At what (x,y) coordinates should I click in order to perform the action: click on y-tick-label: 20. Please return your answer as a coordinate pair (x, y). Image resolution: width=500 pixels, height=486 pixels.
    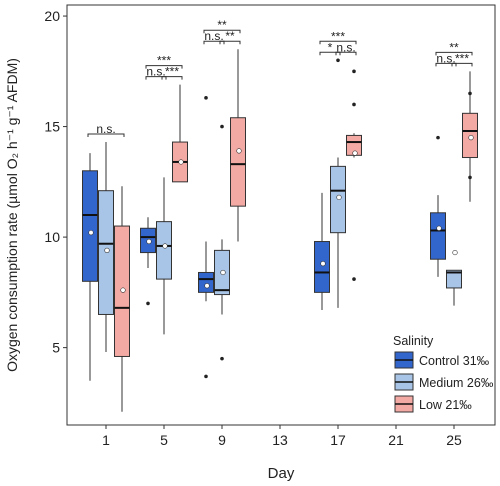
    Looking at the image, I should click on (52, 16).